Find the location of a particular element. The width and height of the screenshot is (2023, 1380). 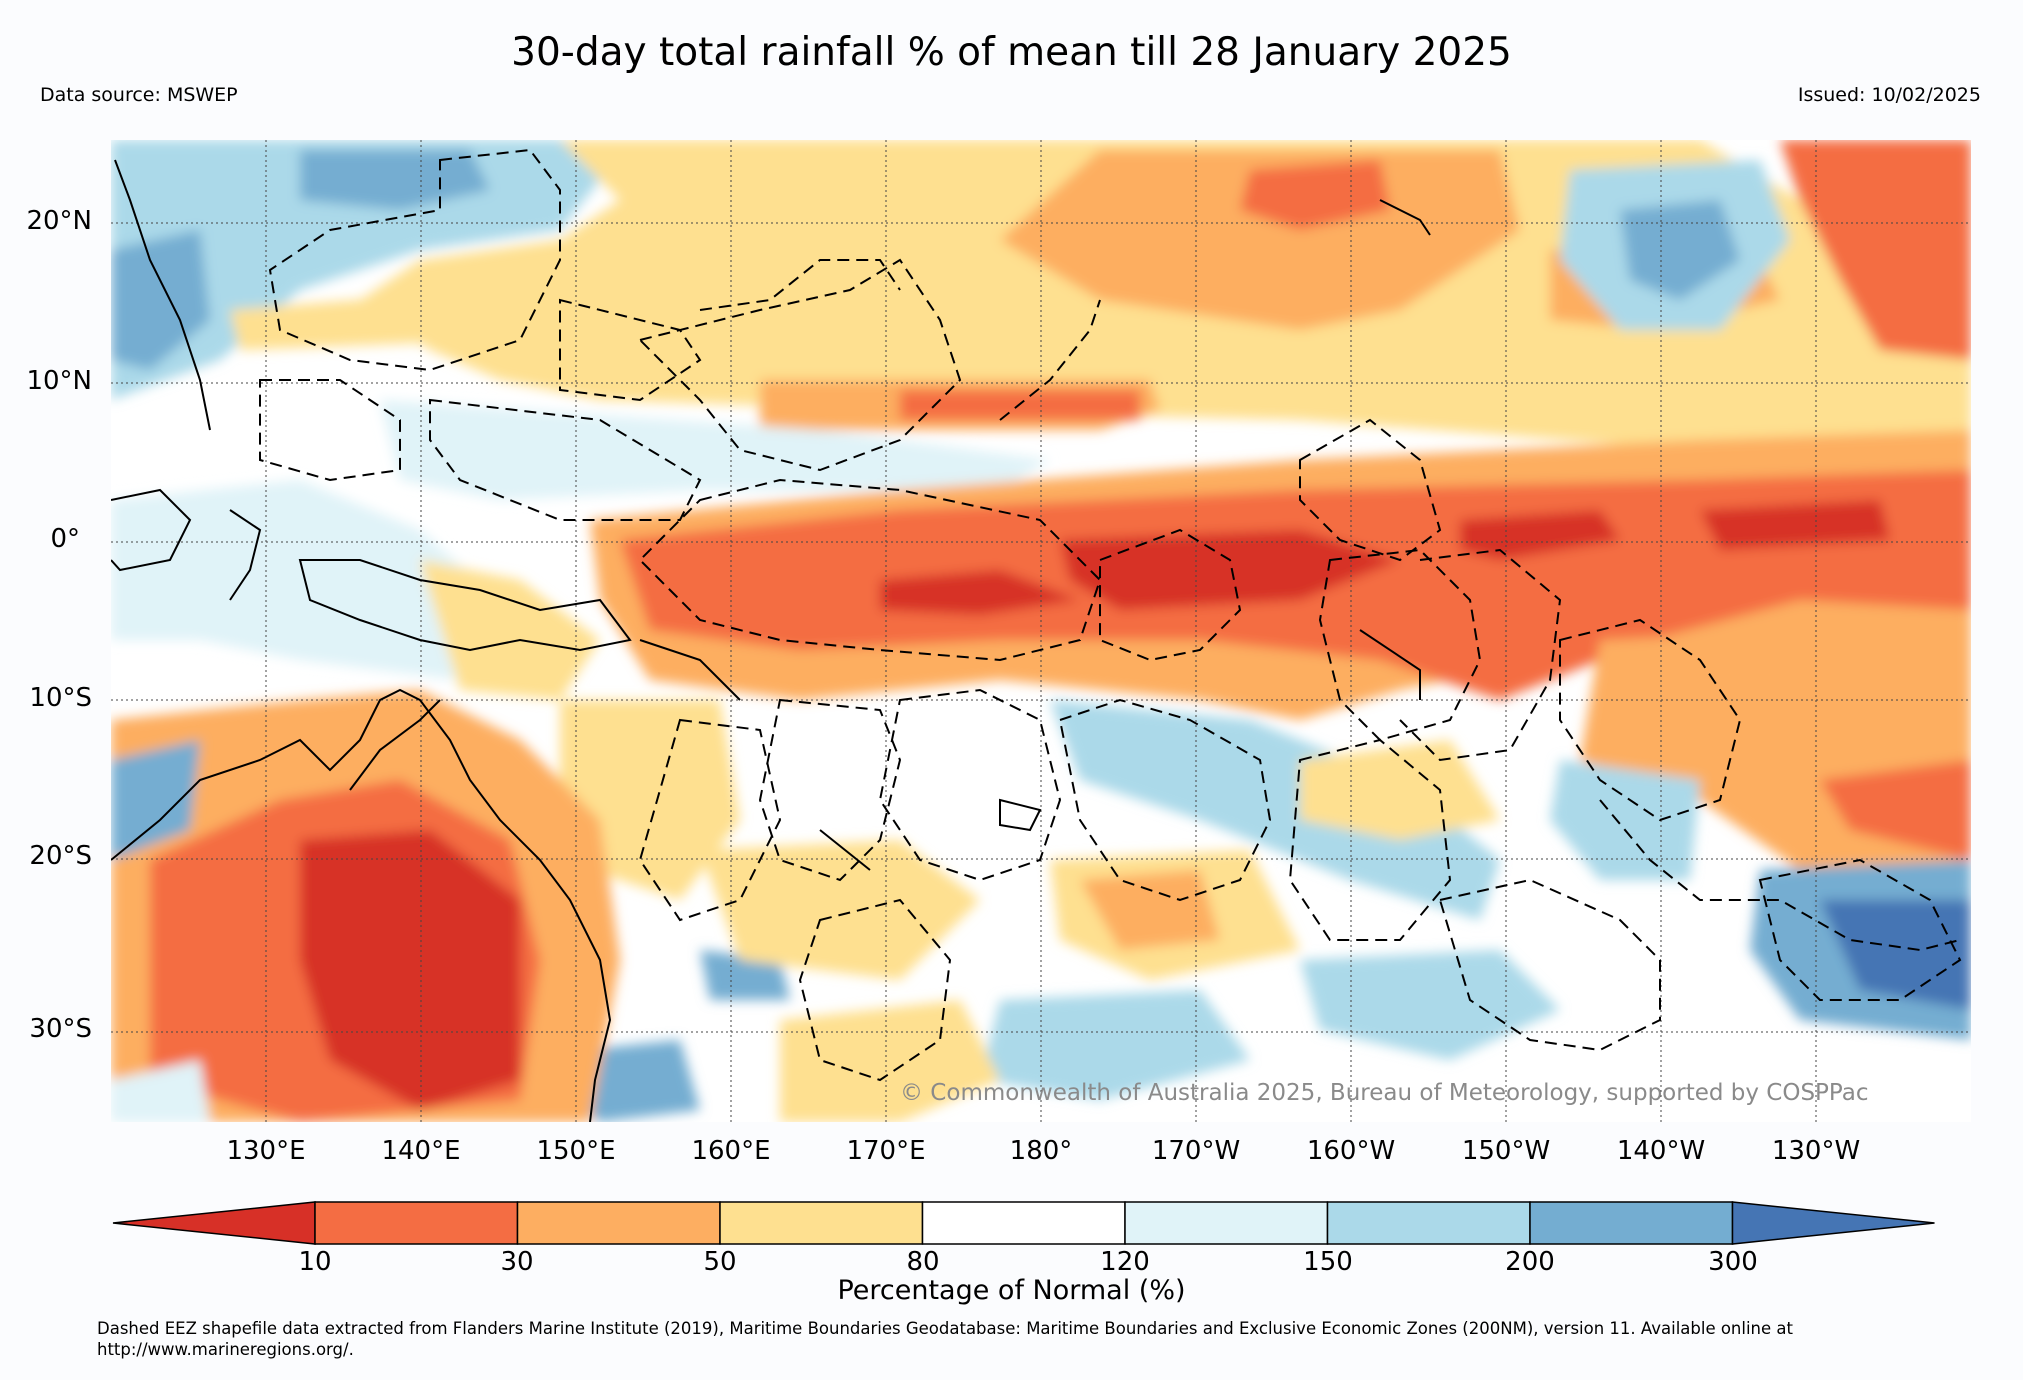

lon-label: 170°W is located at coordinates (1196, 1151).